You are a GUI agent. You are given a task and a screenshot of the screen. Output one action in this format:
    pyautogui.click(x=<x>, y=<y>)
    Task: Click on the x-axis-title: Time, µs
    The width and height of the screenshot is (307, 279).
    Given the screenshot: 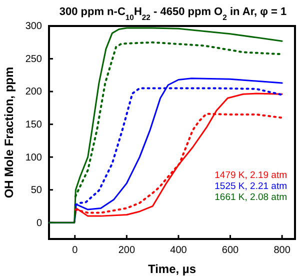 What is the action you would take?
    pyautogui.click(x=172, y=269)
    